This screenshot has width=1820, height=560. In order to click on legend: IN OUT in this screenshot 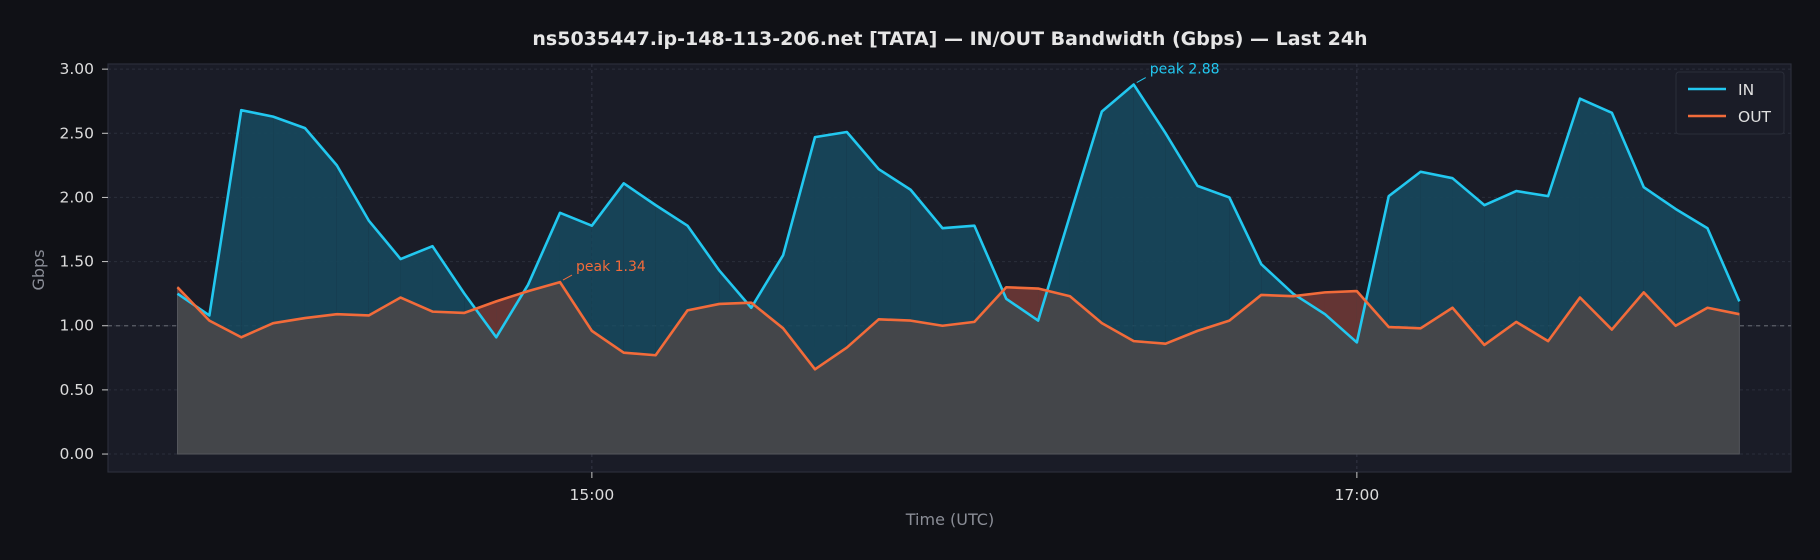, I will do `click(1730, 103)`.